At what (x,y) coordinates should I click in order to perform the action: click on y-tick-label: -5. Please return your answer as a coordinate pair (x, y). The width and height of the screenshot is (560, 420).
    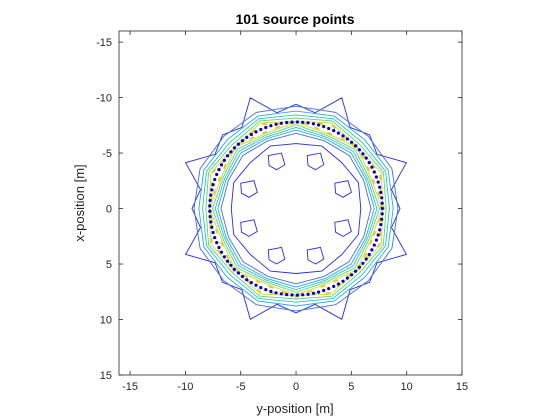
    Looking at the image, I should click on (107, 154).